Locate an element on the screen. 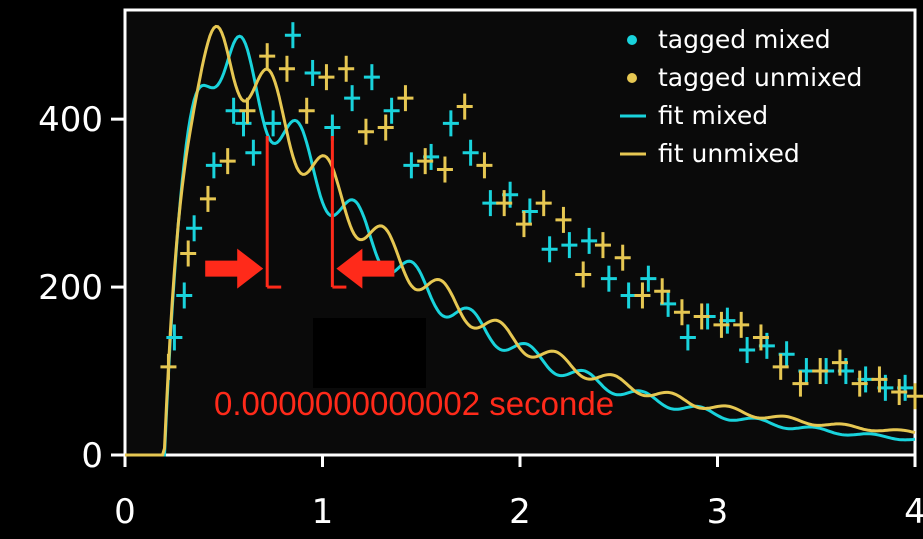 The image size is (923, 539). x-tick-label: 2 is located at coordinates (520, 512).